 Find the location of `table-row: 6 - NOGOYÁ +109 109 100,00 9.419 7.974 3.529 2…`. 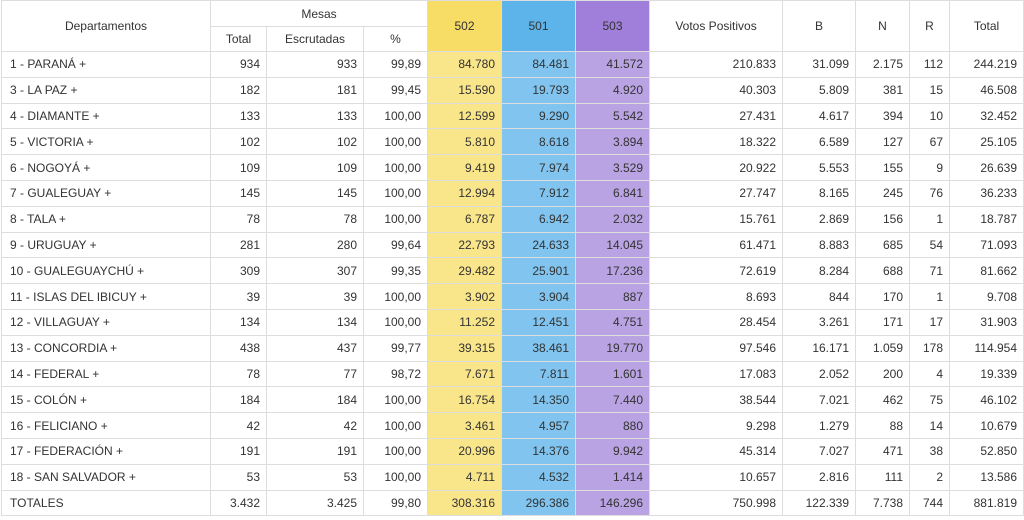

table-row: 6 - NOGOYÁ +109 109 100,00 9.419 7.974 3.529 2… is located at coordinates (512, 167).